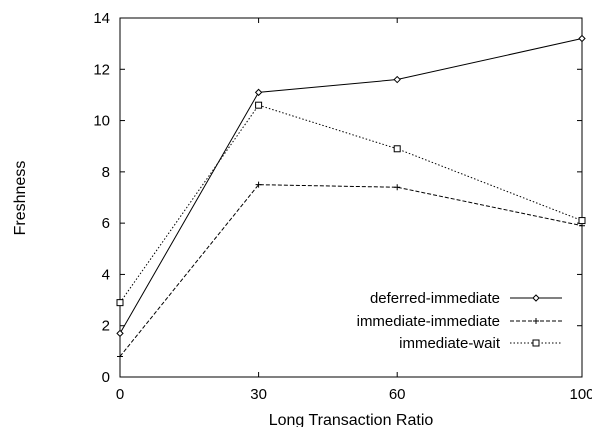 This screenshot has height=427, width=592. What do you see at coordinates (106, 377) in the screenshot?
I see `y-tick-label: 0` at bounding box center [106, 377].